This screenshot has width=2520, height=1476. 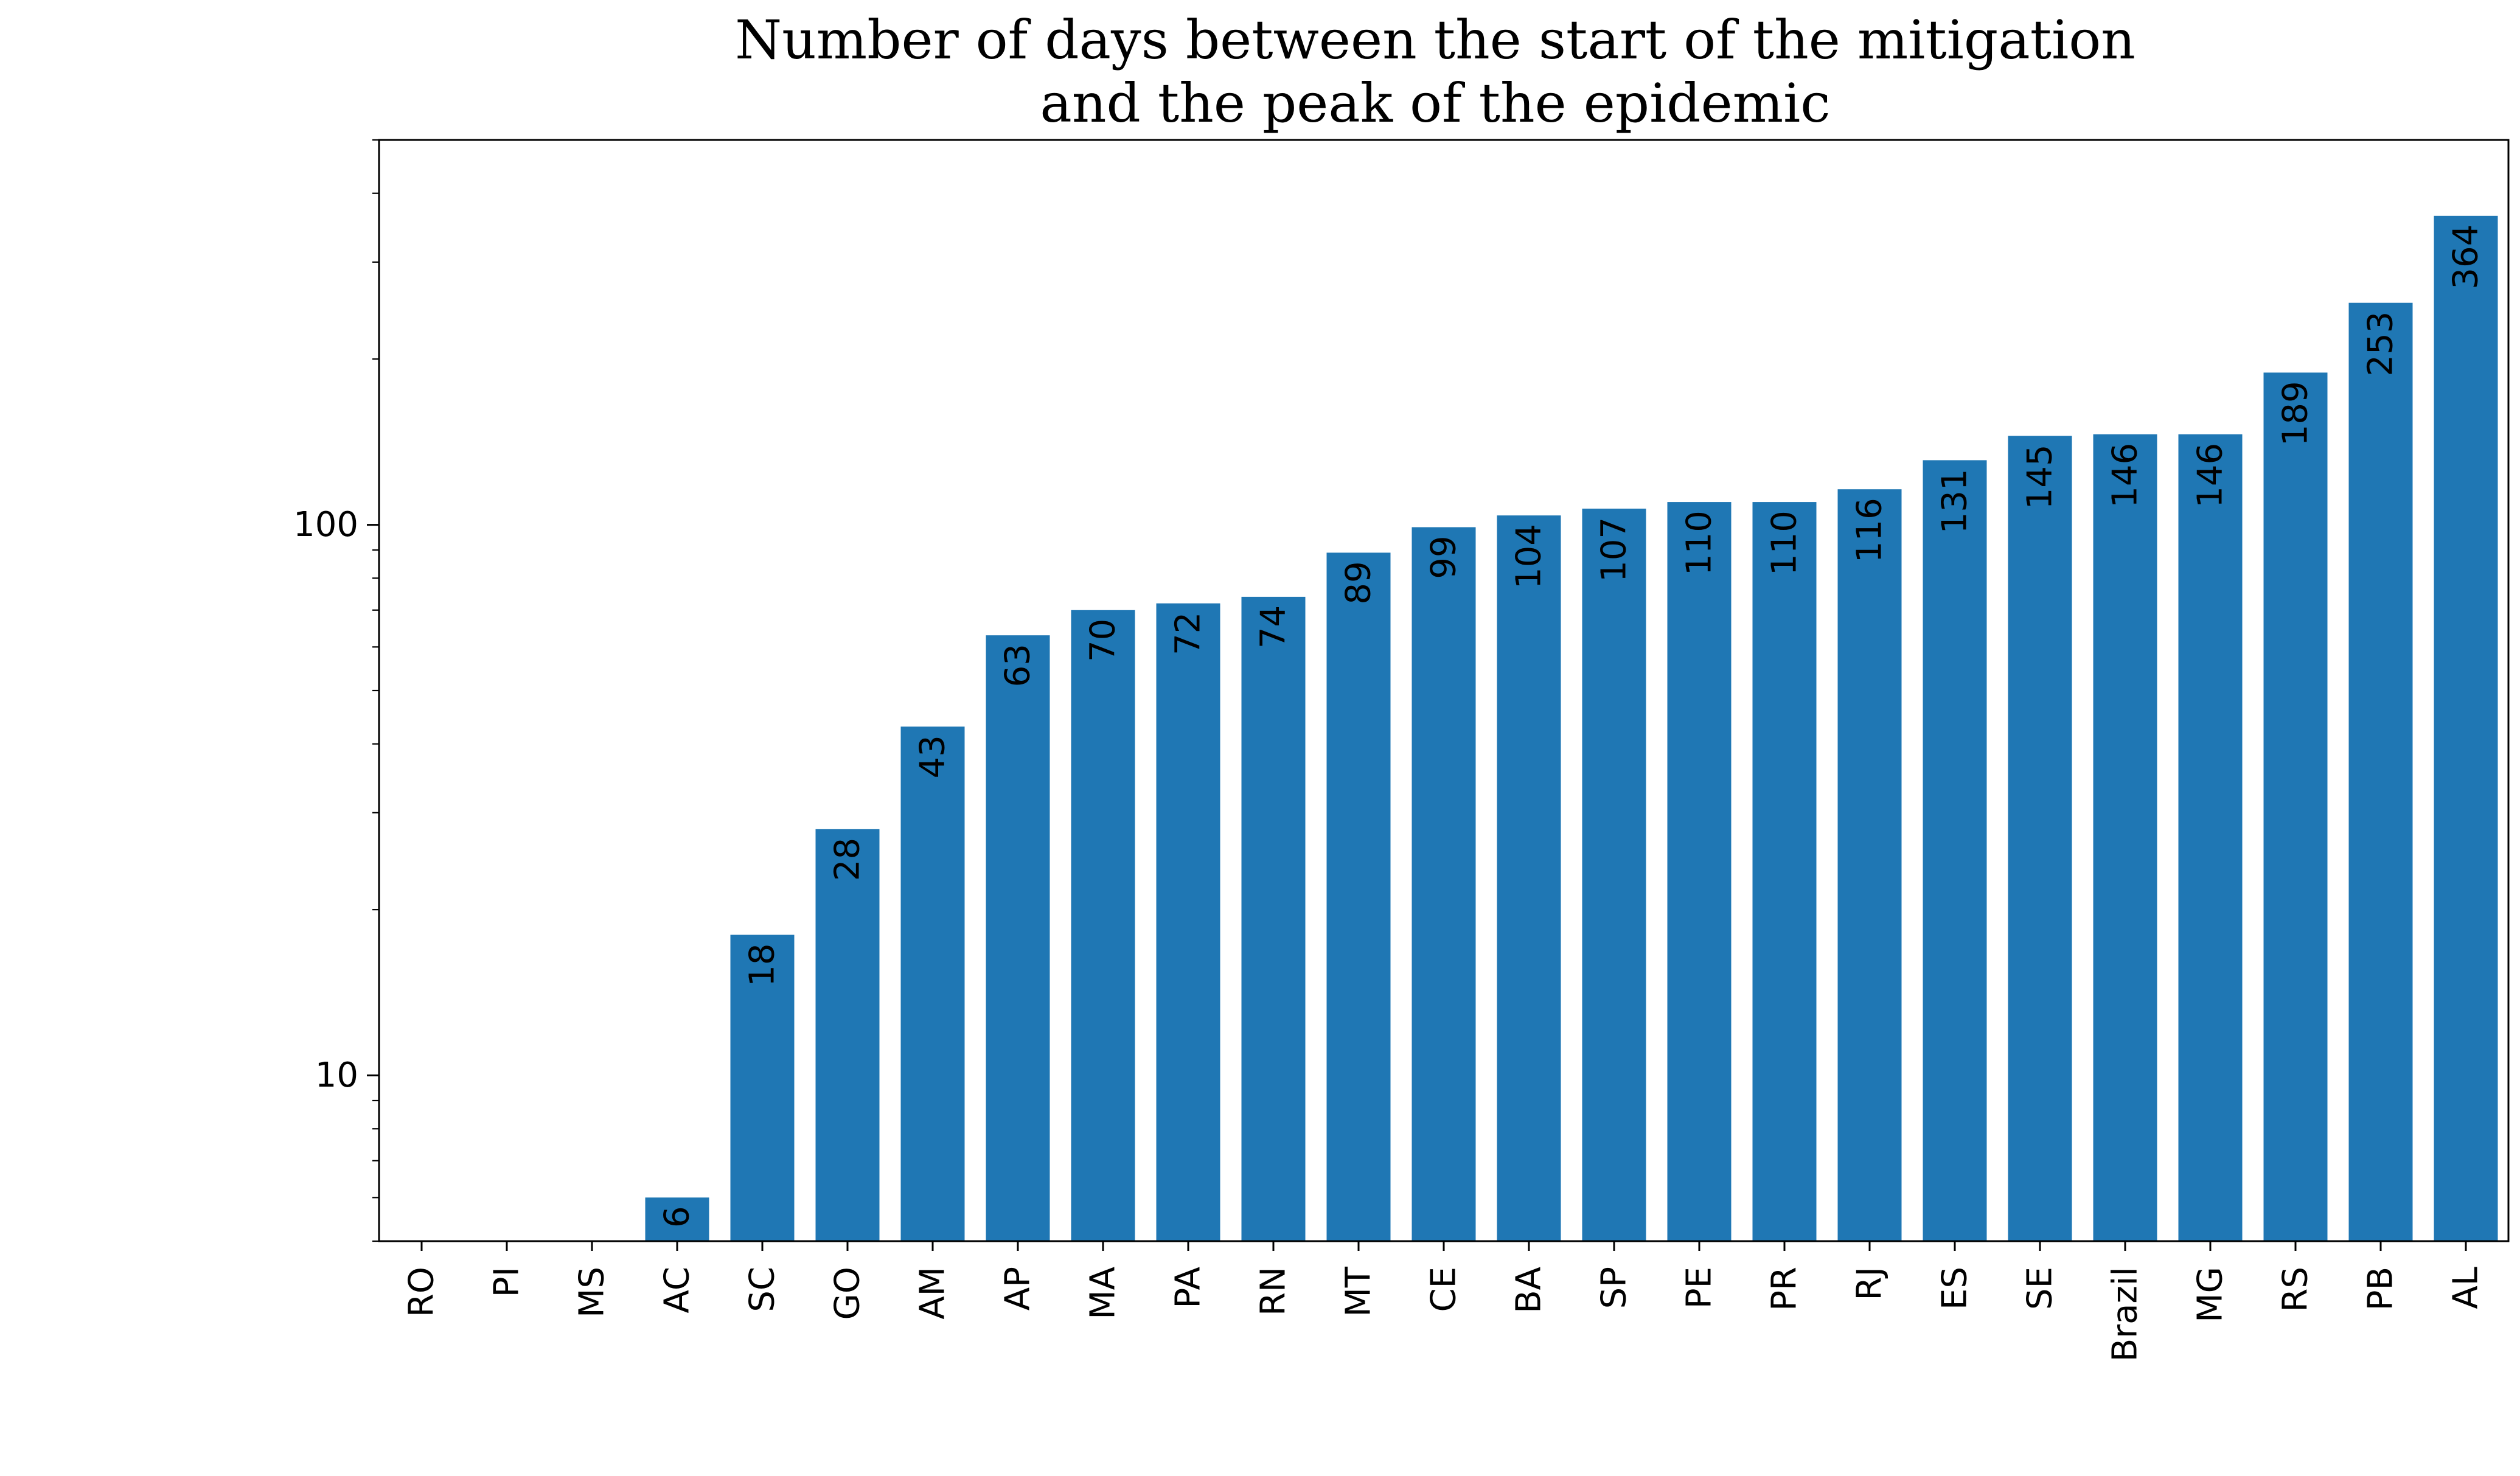 I want to click on x-tick-label-es: ES, so click(x=1955, y=1288).